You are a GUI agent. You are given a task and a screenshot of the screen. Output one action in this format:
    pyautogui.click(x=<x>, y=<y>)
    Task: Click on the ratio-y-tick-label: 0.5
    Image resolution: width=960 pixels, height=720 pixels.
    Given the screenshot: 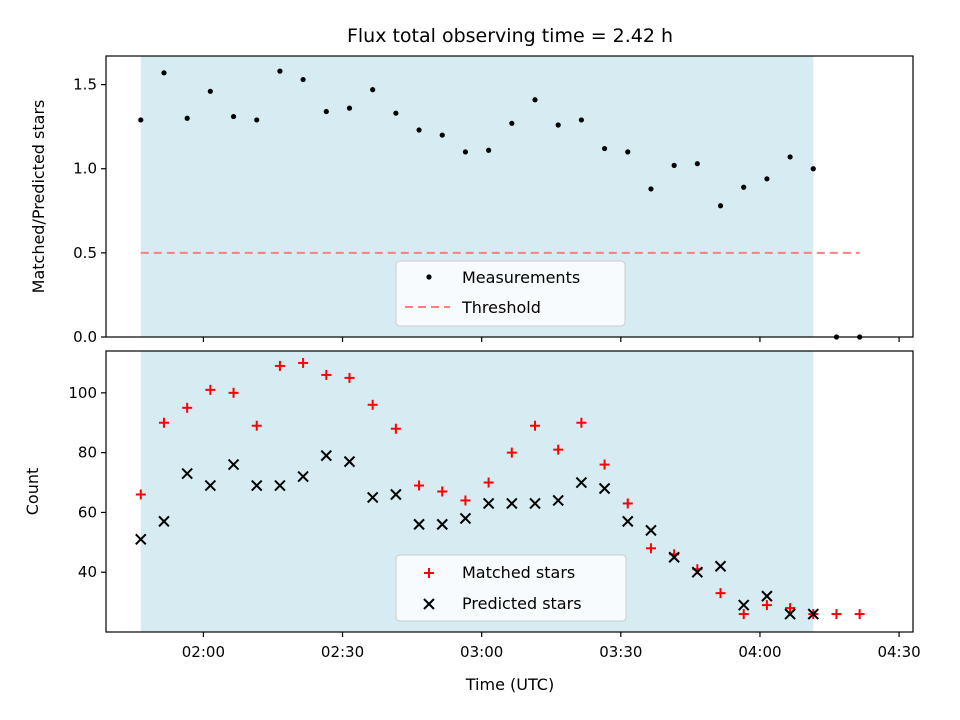 What is the action you would take?
    pyautogui.click(x=85, y=253)
    